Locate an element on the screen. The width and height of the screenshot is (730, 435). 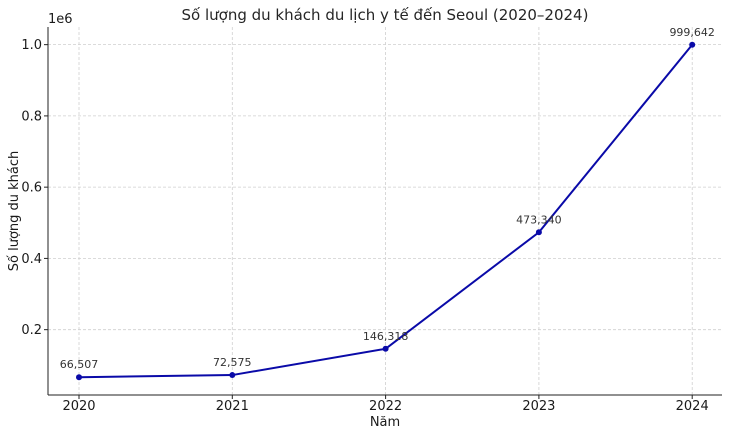
x-tick-label: 2023 is located at coordinates (538, 406).